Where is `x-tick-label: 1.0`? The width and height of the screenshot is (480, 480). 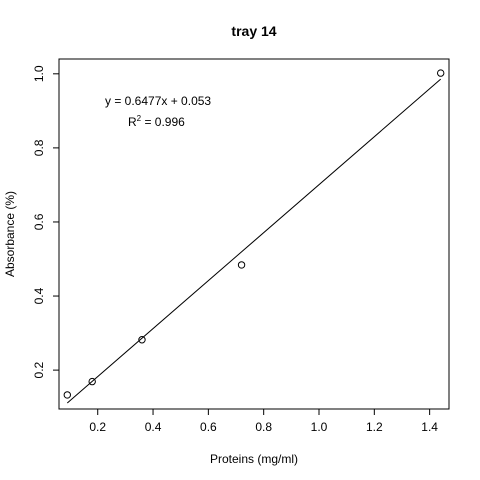 x-tick-label: 1.0 is located at coordinates (319, 427).